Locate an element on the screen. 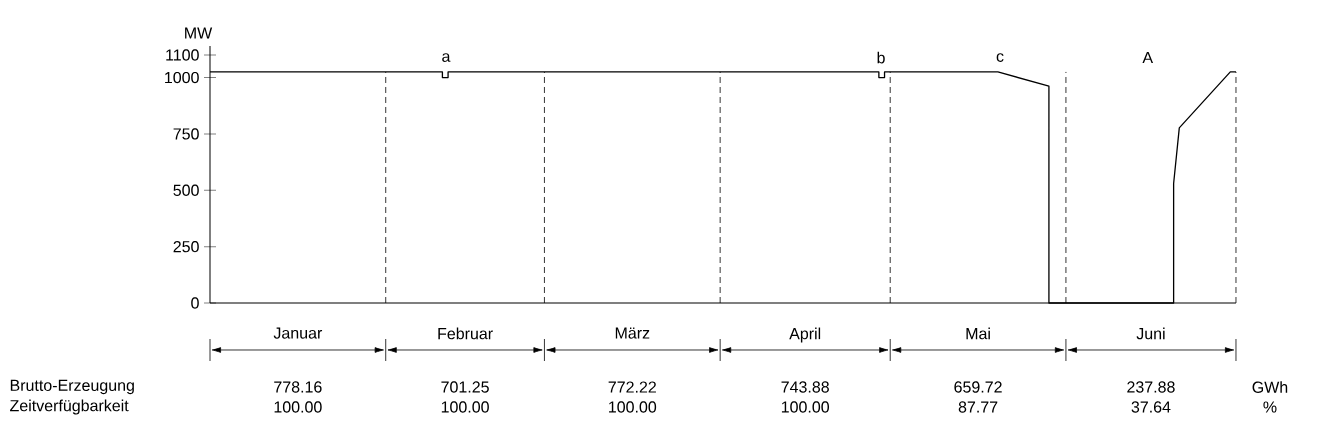 The width and height of the screenshot is (1317, 424). x-tick-label: Juni is located at coordinates (1150, 333).